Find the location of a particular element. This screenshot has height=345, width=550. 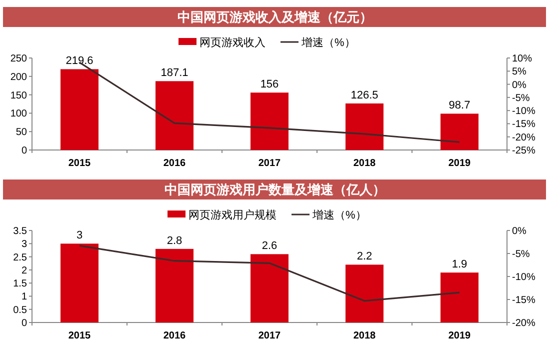

data-label: 2.2 is located at coordinates (364, 256).